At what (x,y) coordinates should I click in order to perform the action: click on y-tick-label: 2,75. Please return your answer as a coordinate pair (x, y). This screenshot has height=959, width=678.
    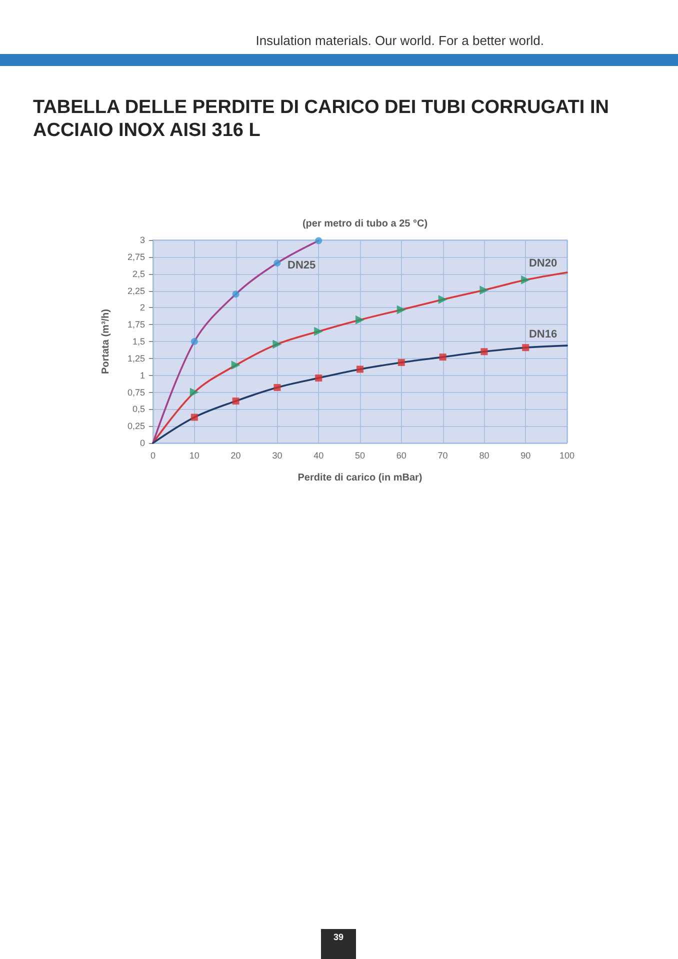
    Looking at the image, I should click on (136, 257).